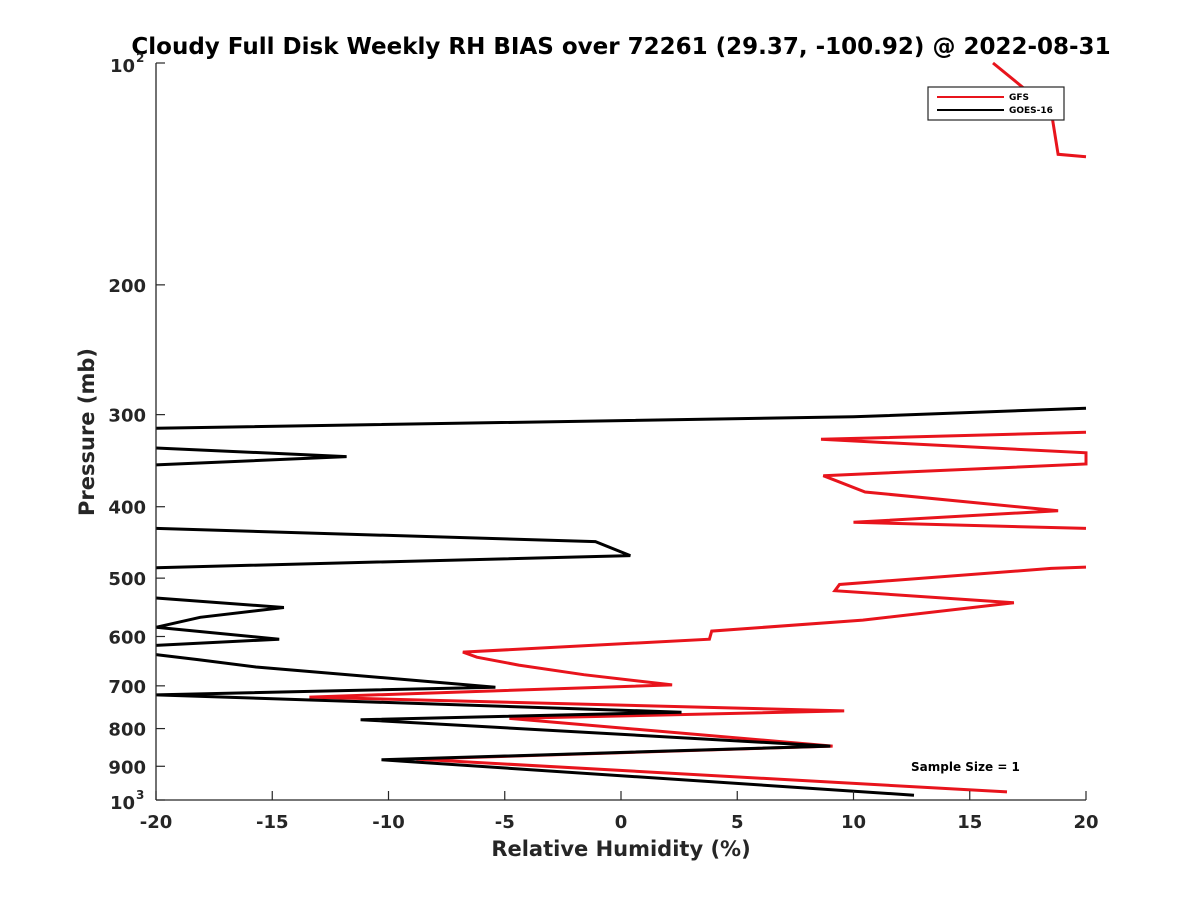  Describe the element at coordinates (127, 730) in the screenshot. I see `y-tick-label: 800` at that location.